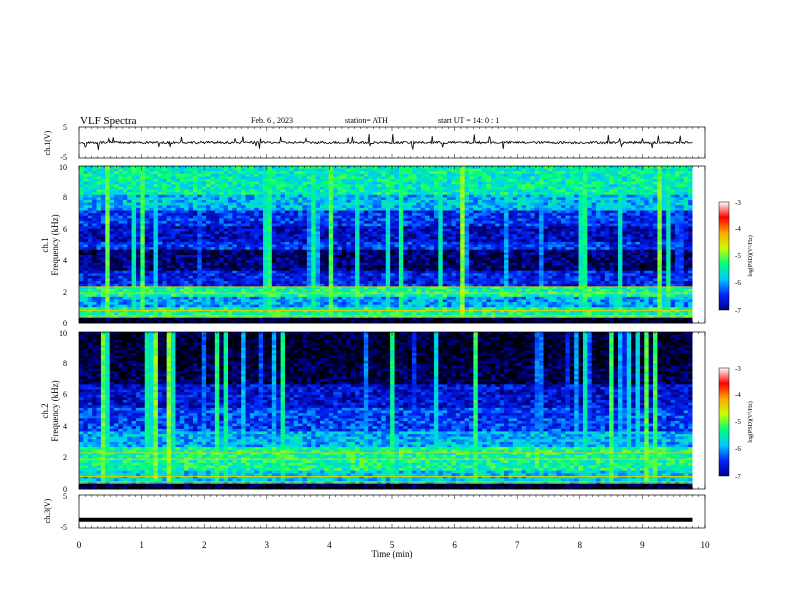  Describe the element at coordinates (385, 142) in the screenshot. I see `ch1-trace-line` at that location.